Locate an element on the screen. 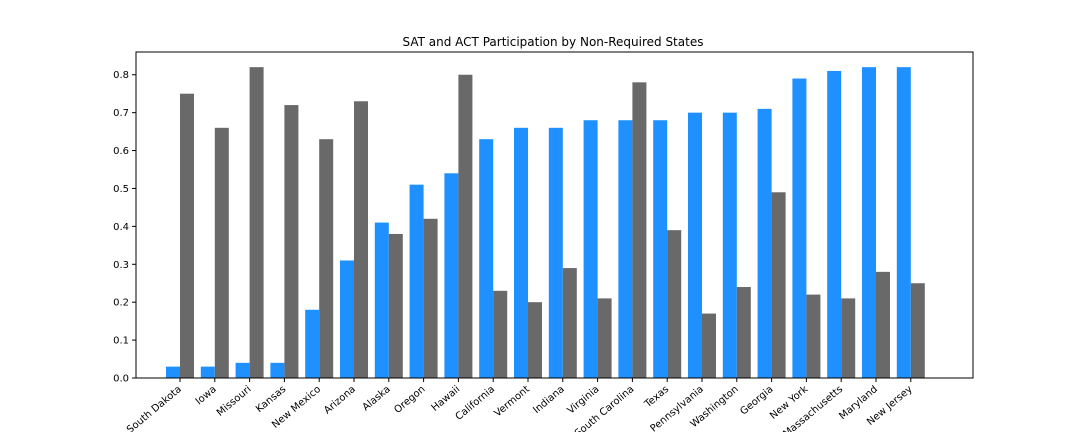 This screenshot has height=432, width=1080. y-tick-label-7: 0.7 is located at coordinates (121, 113).